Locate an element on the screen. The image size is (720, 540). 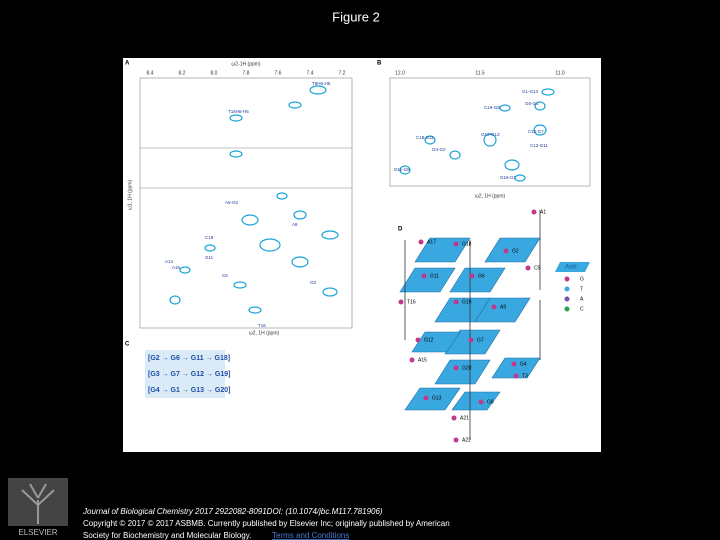
legend-label: T is located at coordinates (581, 289).